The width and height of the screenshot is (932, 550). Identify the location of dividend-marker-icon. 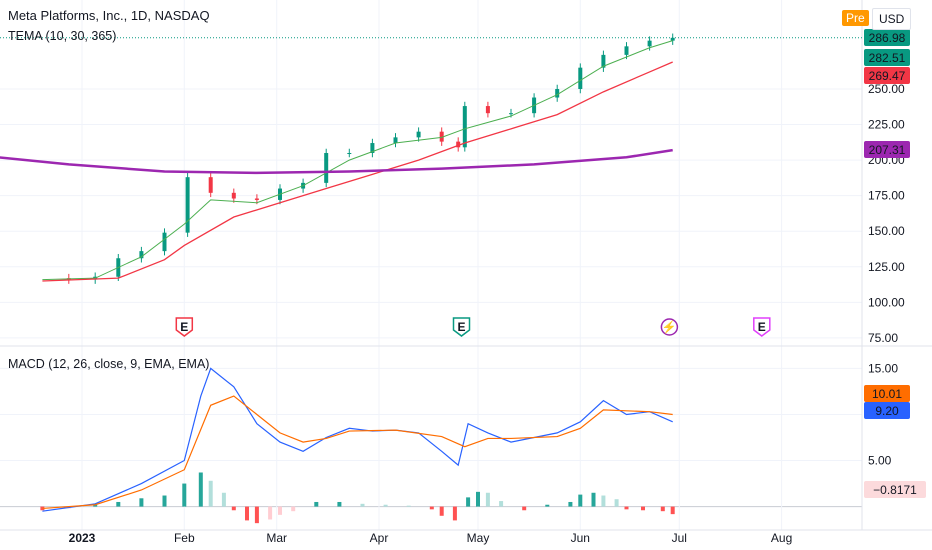
(669, 327).